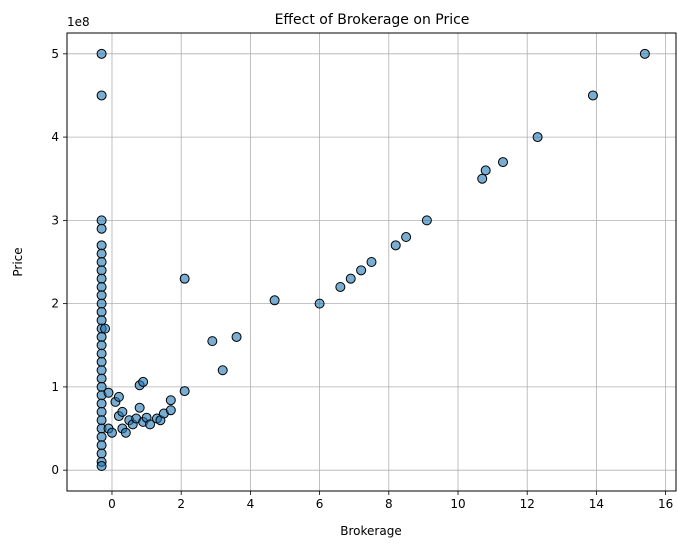  Describe the element at coordinates (457, 504) in the screenshot. I see `x-tick-label: 10` at that location.